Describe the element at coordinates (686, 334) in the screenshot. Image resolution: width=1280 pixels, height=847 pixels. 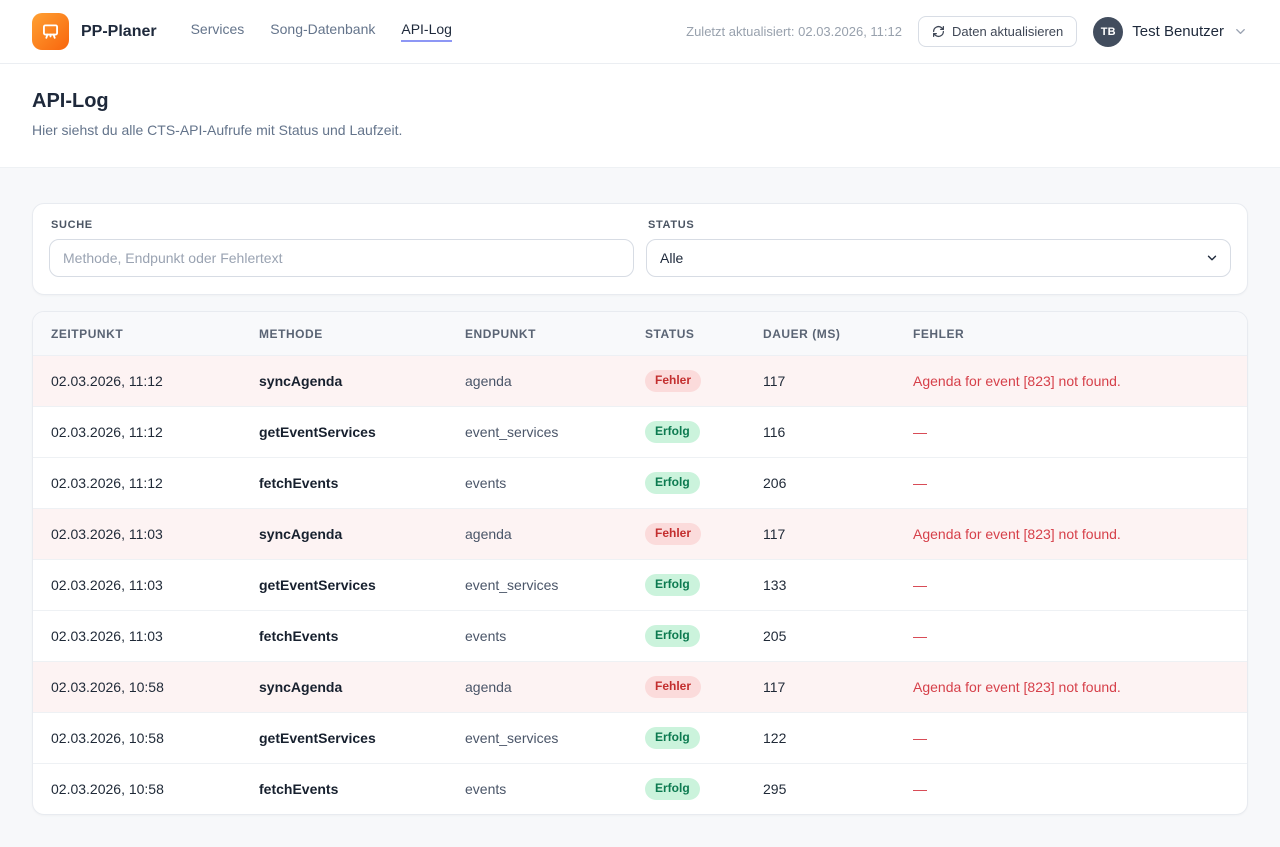
I see `col-status: Status` at that location.